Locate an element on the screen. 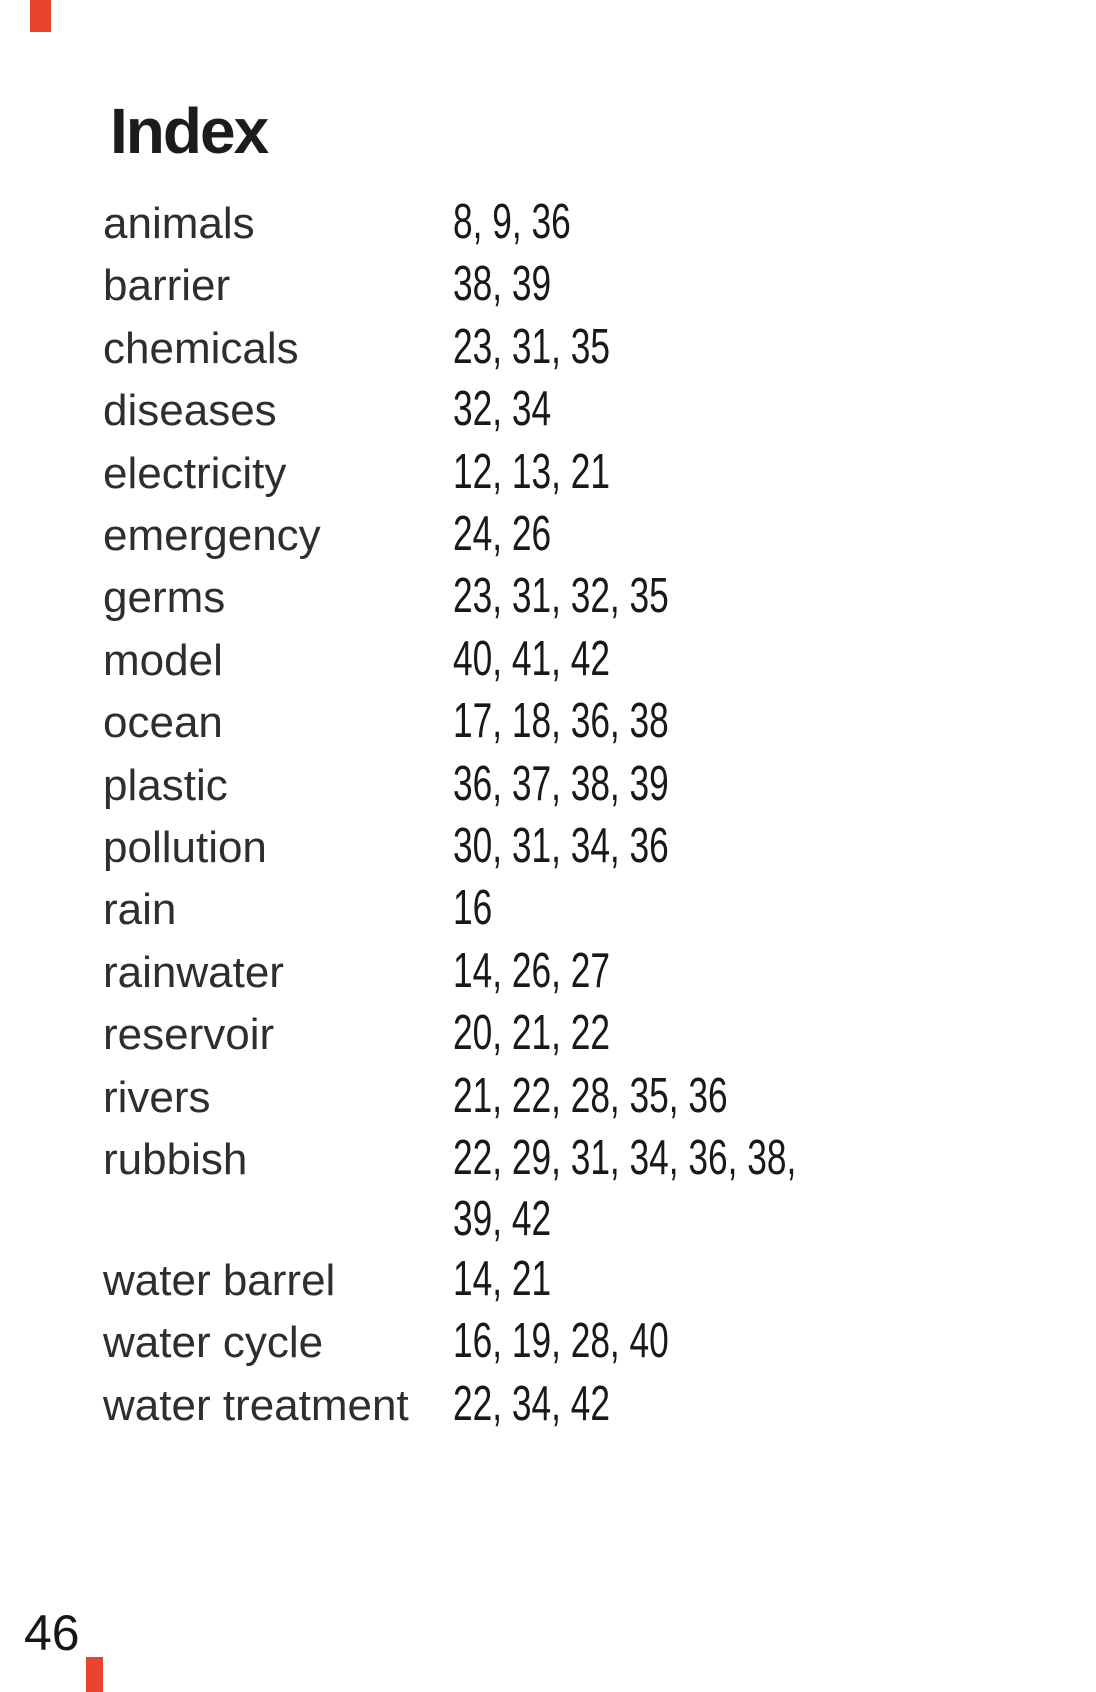 The height and width of the screenshot is (1692, 1096). index-row: reservoir 20, 21, 22 is located at coordinates (599, 1034).